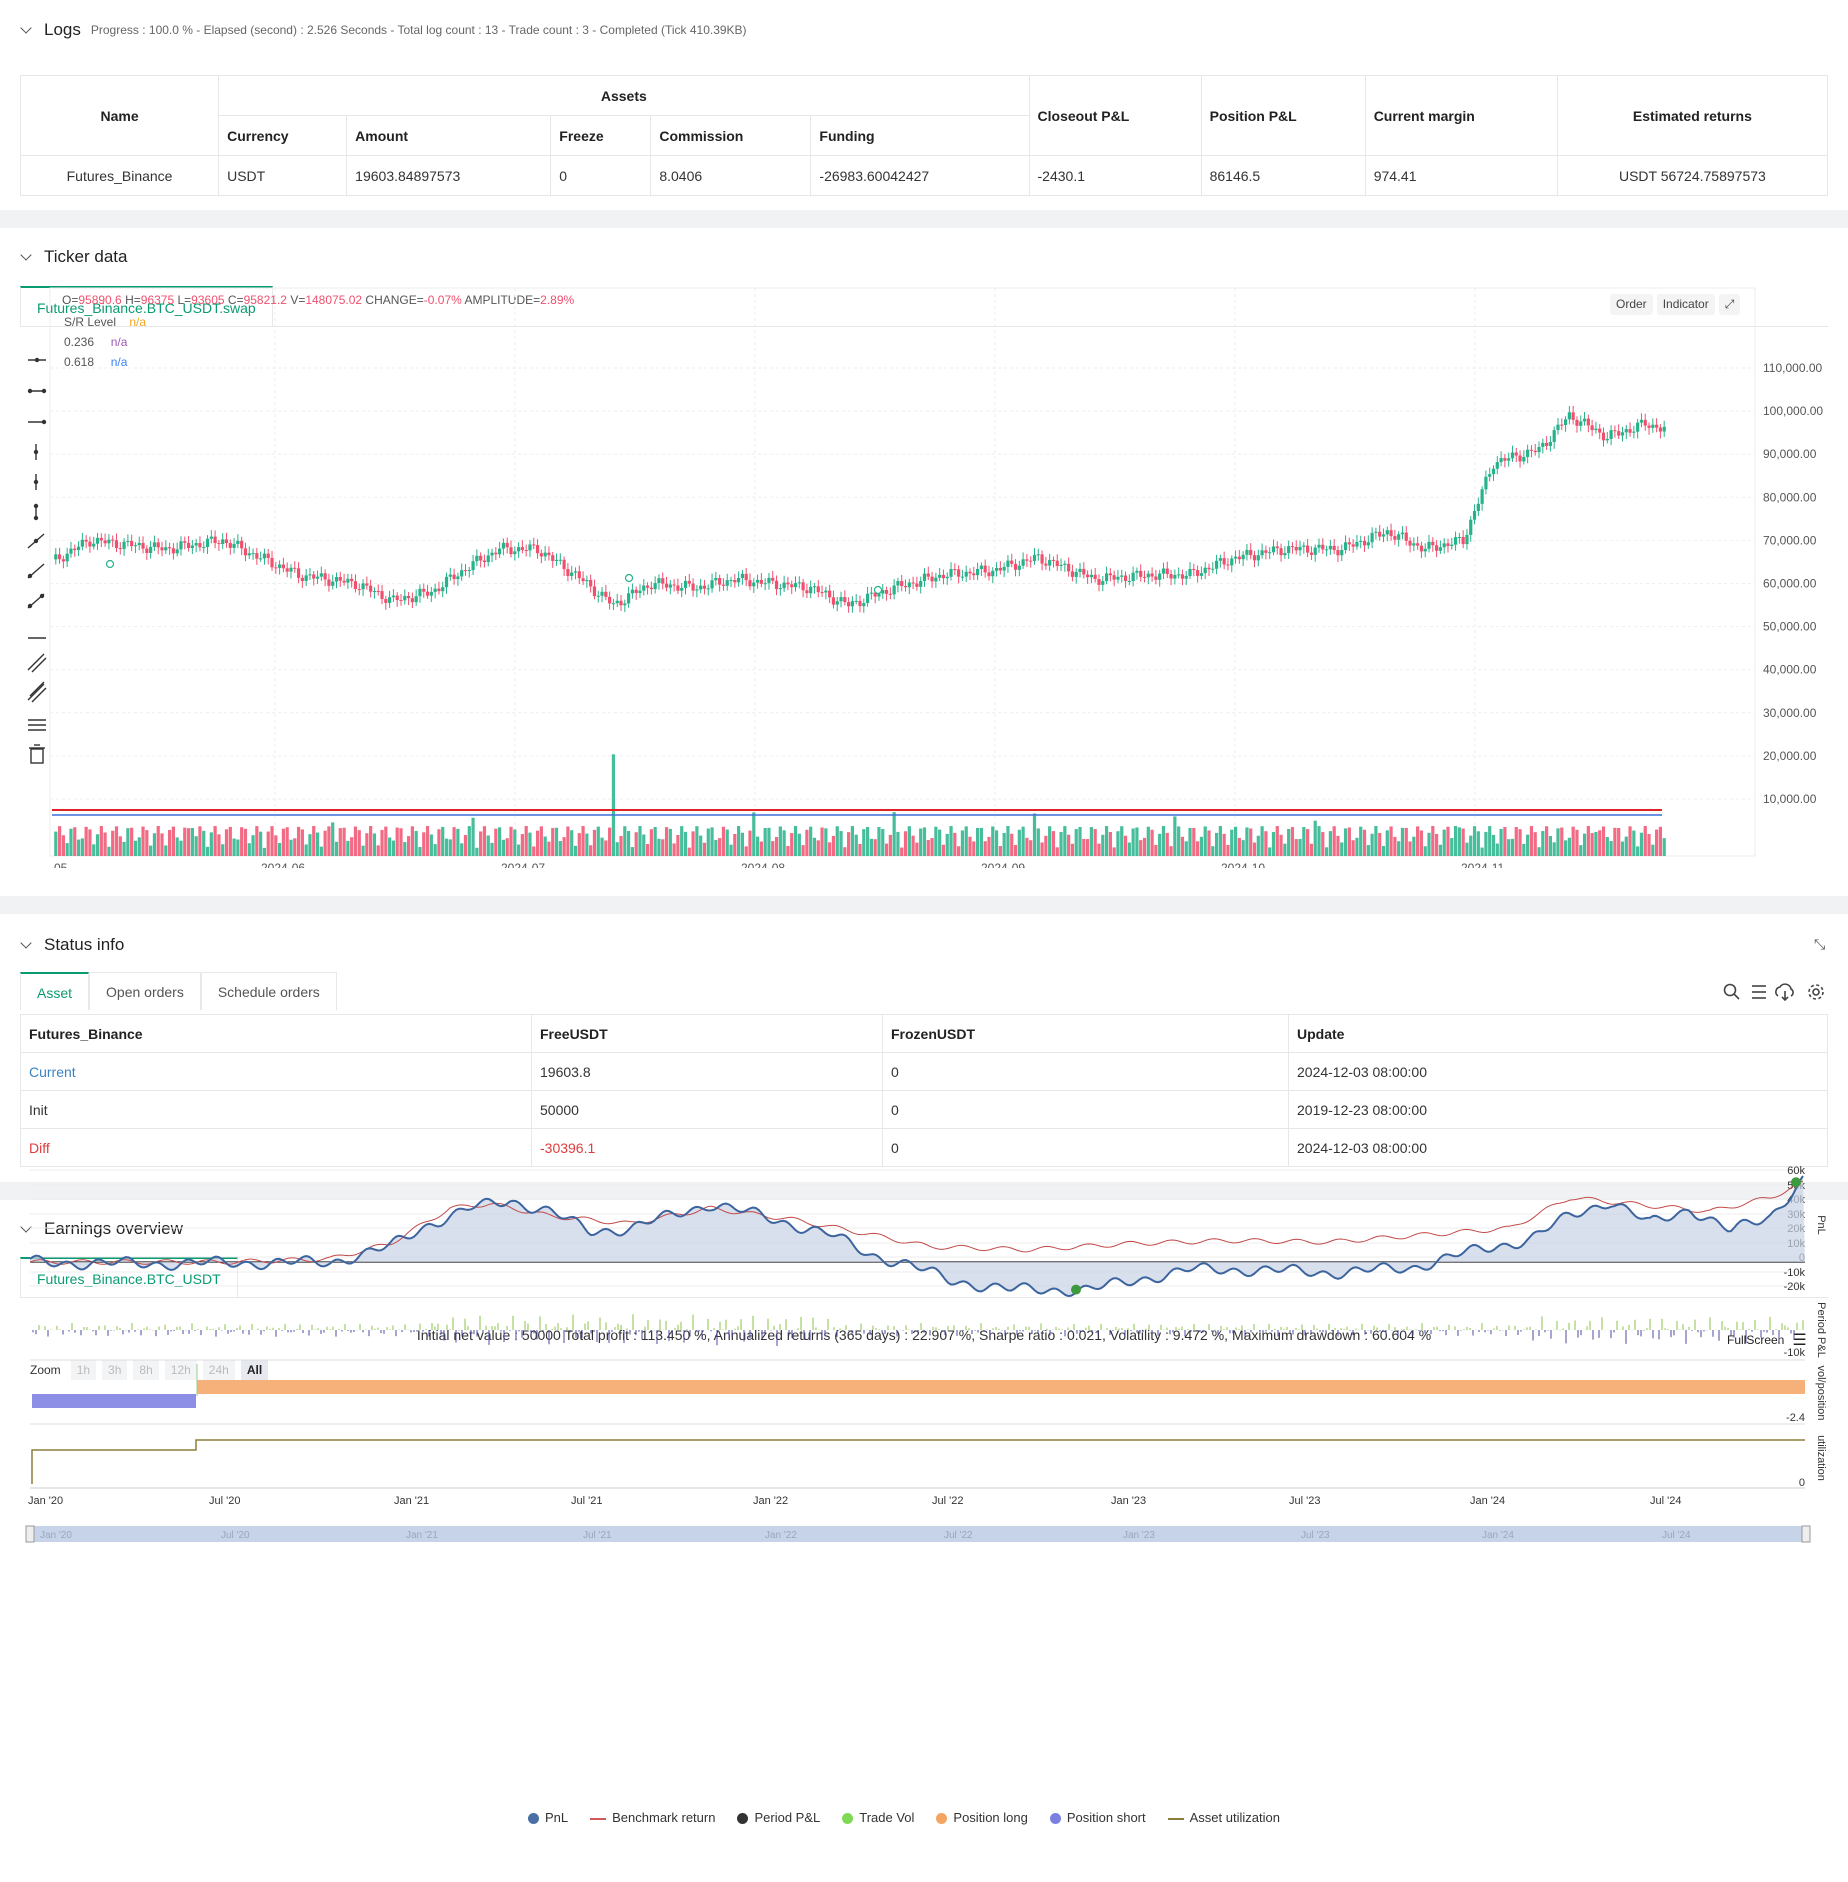  Describe the element at coordinates (55, 991) in the screenshot. I see `tab-asset: Asset` at that location.